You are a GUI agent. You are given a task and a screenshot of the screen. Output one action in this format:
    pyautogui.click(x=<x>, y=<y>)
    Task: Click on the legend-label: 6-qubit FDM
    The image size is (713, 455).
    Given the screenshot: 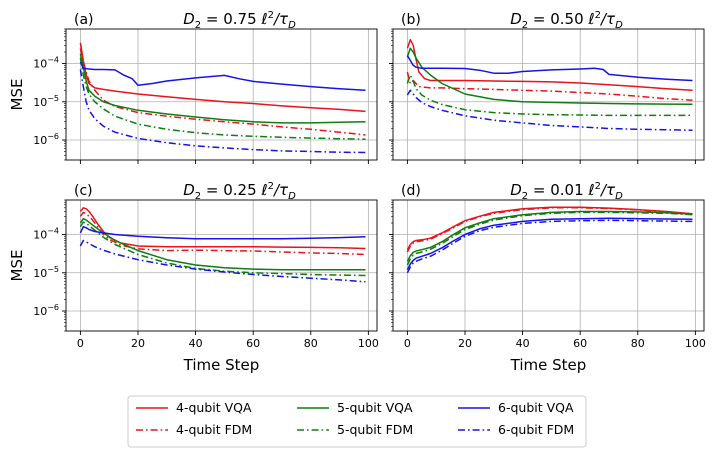 What is the action you would take?
    pyautogui.click(x=536, y=429)
    